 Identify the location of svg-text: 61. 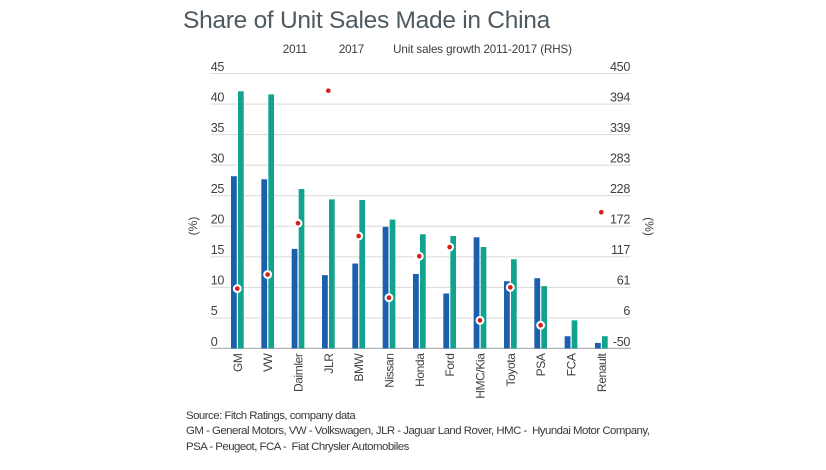
(624, 281).